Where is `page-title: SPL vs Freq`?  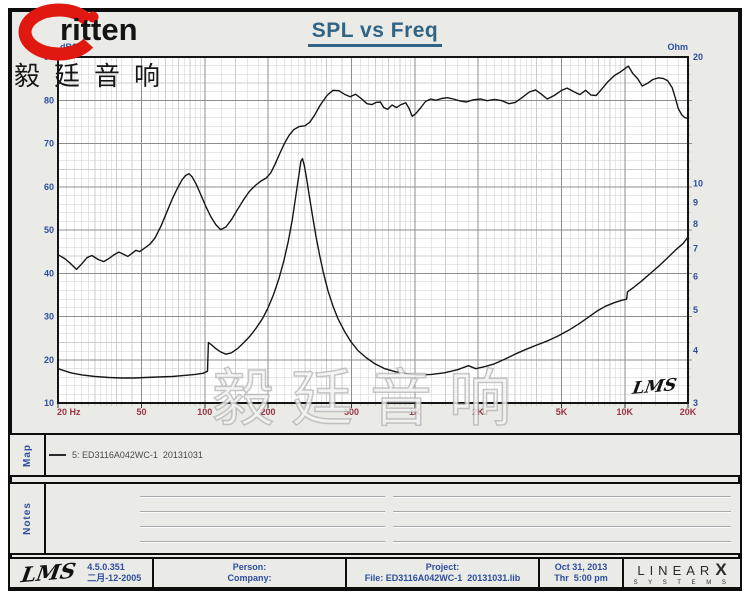 page-title: SPL vs Freq is located at coordinates (375, 33).